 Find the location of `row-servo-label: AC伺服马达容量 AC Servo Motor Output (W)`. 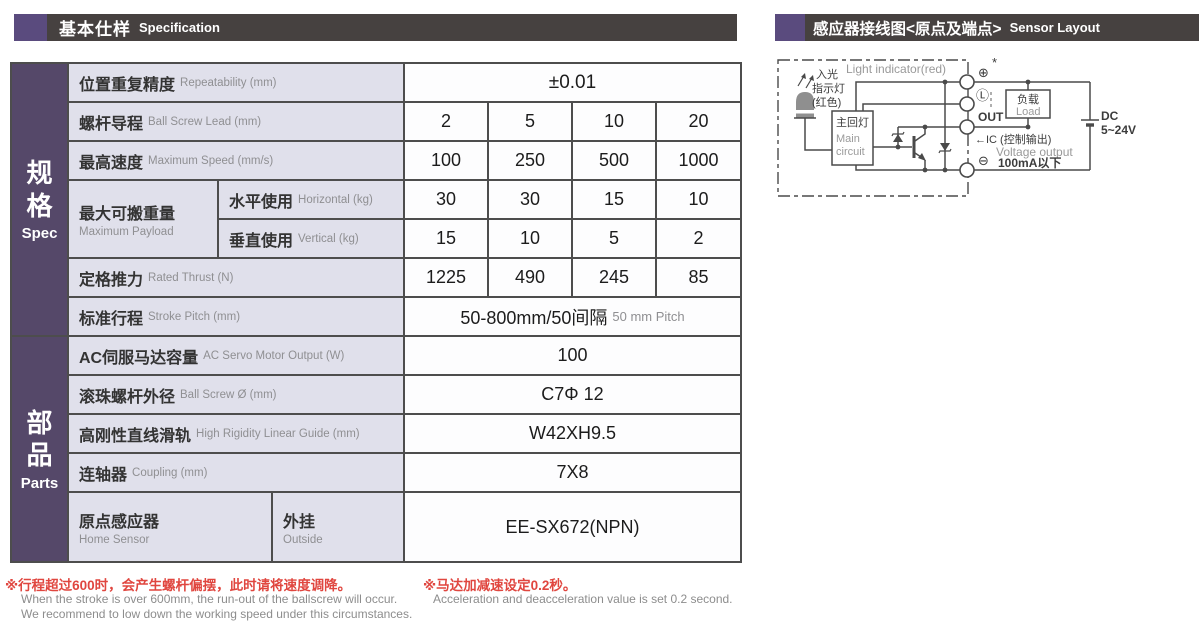

row-servo-label: AC伺服马达容量 AC Servo Motor Output (W) is located at coordinates (236, 355).